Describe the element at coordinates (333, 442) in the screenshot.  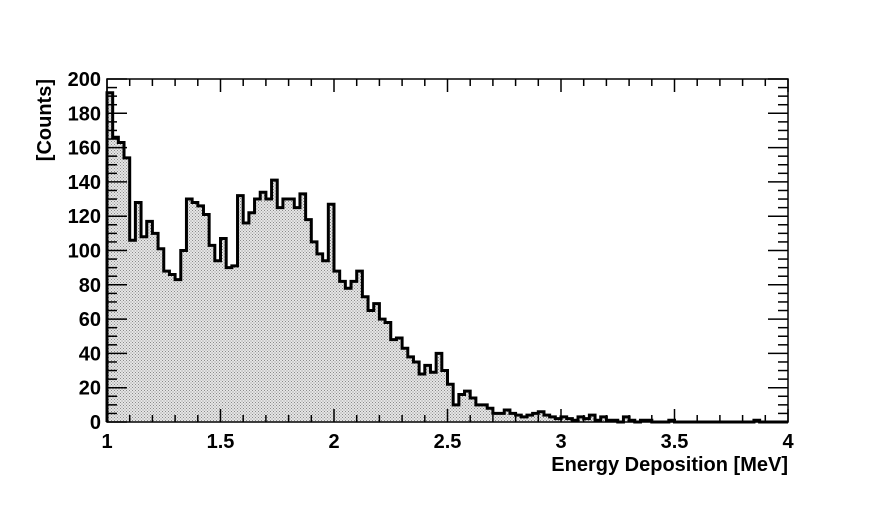
I see `x-tick-label: 2` at that location.